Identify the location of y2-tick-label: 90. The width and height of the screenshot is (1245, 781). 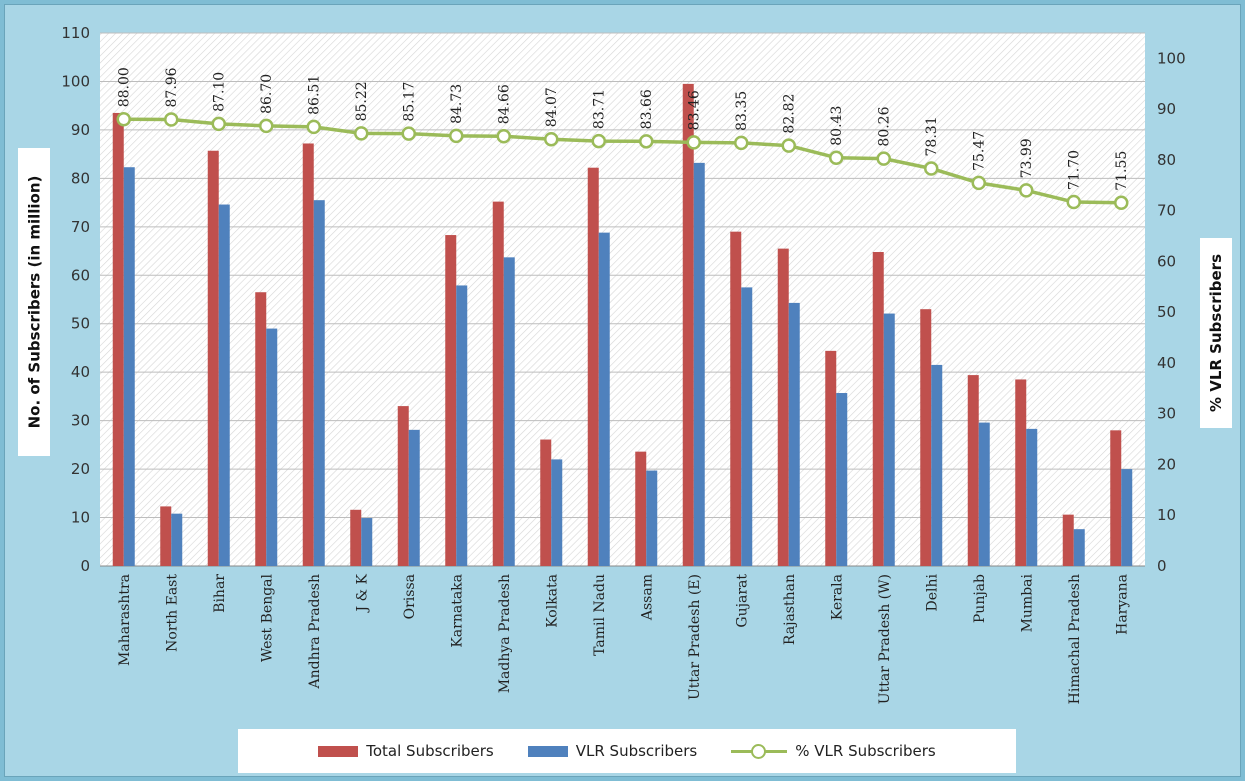
(1166, 109).